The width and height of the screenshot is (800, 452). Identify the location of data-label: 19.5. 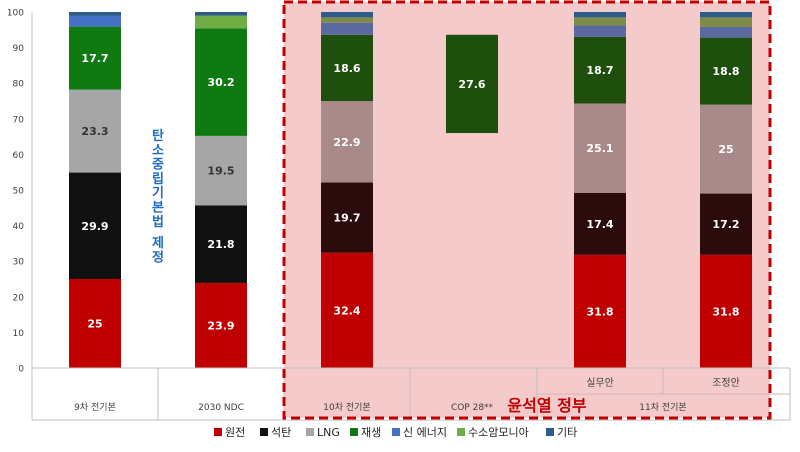
(220, 171).